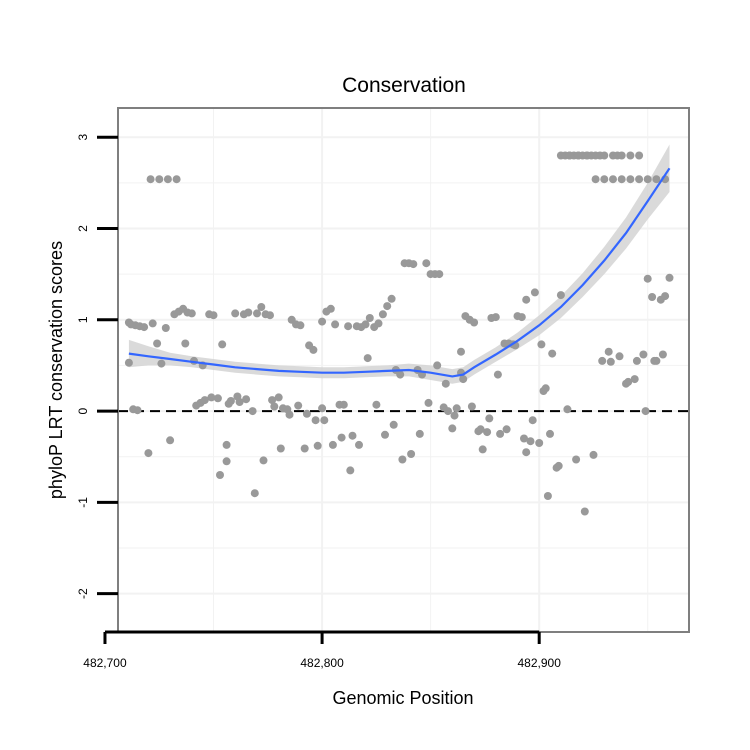 Image resolution: width=750 pixels, height=750 pixels. What do you see at coordinates (402, 698) in the screenshot?
I see `x-axis-title: Genomic Position` at bounding box center [402, 698].